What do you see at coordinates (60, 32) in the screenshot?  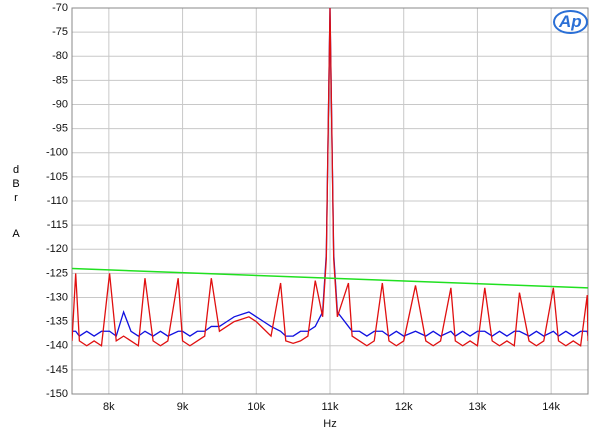 I see `y-tick-label: -75` at bounding box center [60, 32].